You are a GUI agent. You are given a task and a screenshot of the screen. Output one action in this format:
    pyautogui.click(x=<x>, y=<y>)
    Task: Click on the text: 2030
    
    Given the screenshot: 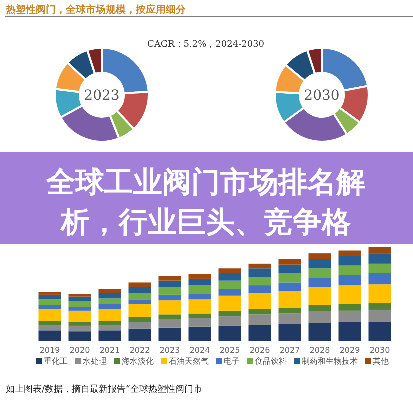 What is the action you would take?
    pyautogui.click(x=322, y=96)
    